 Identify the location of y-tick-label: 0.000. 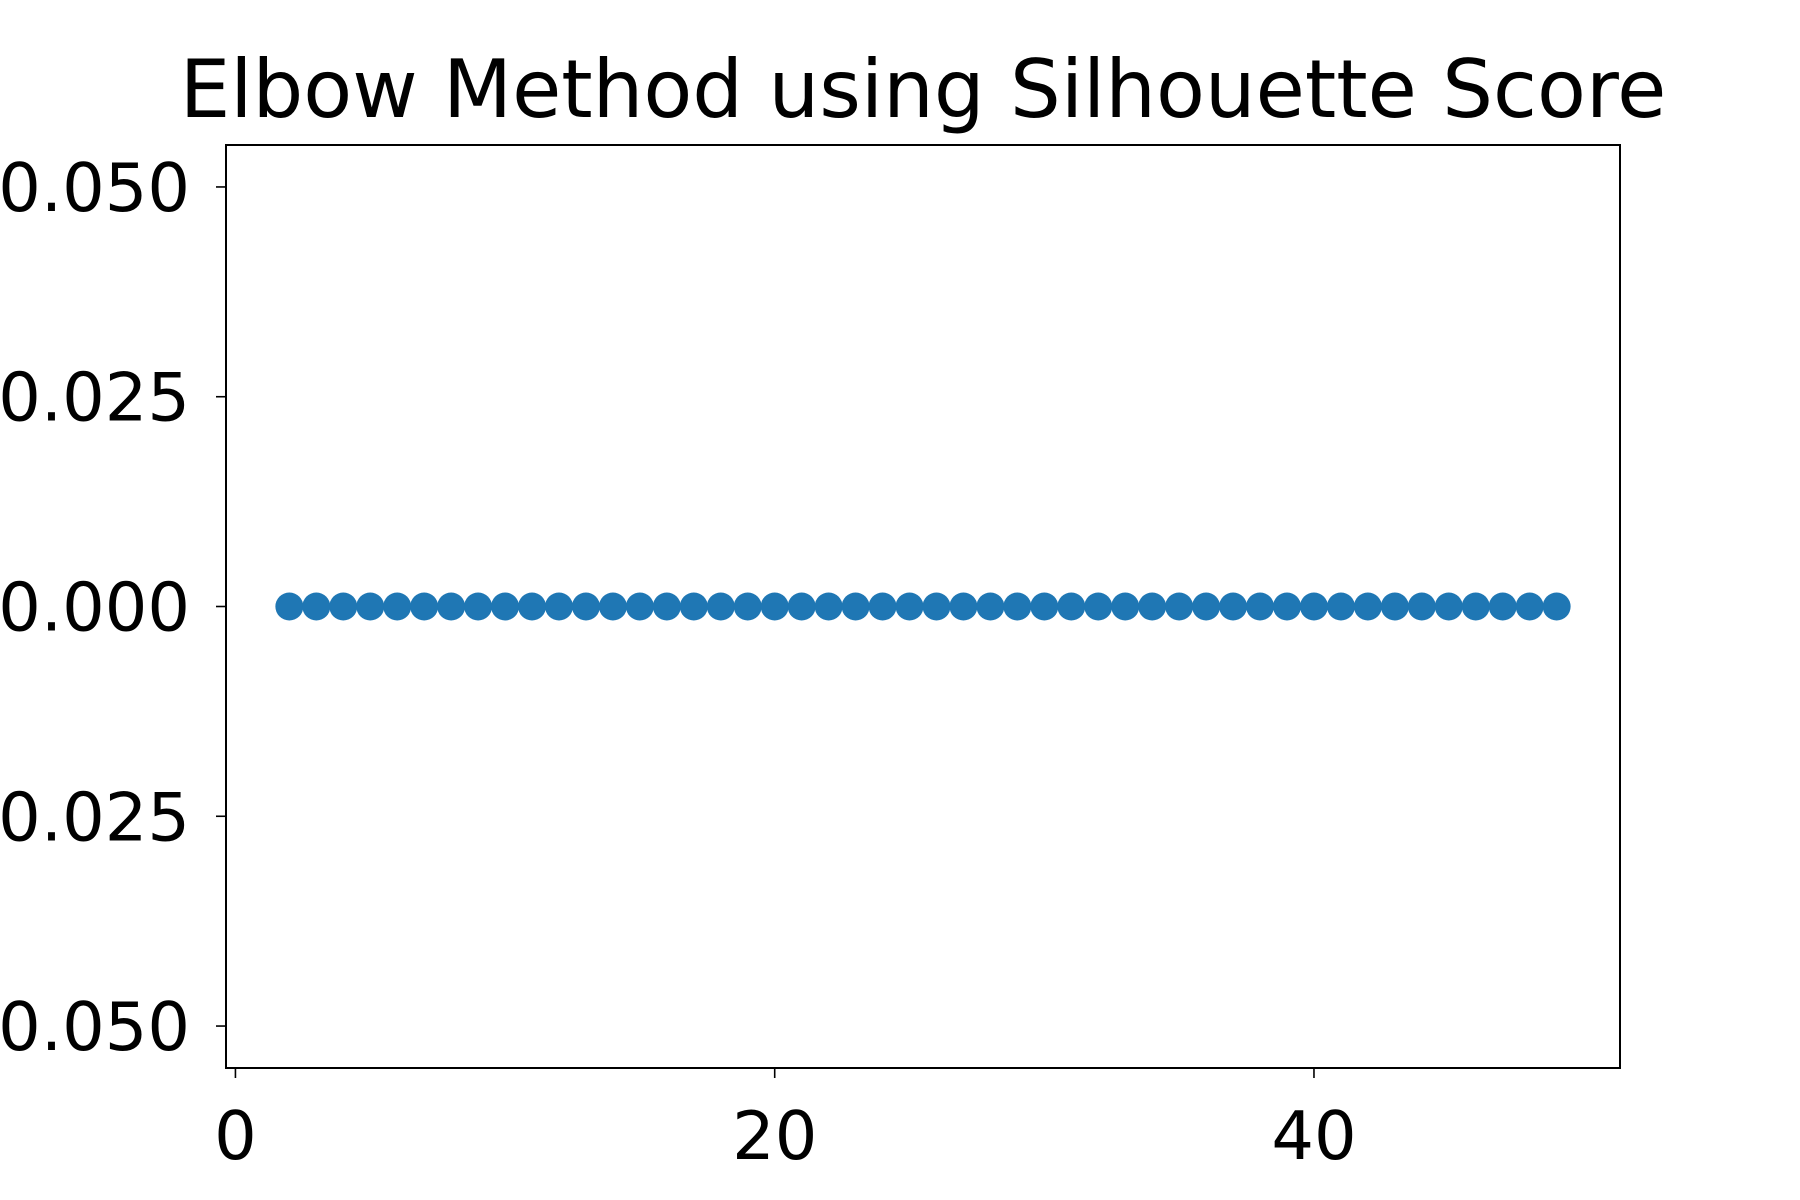
(95, 608).